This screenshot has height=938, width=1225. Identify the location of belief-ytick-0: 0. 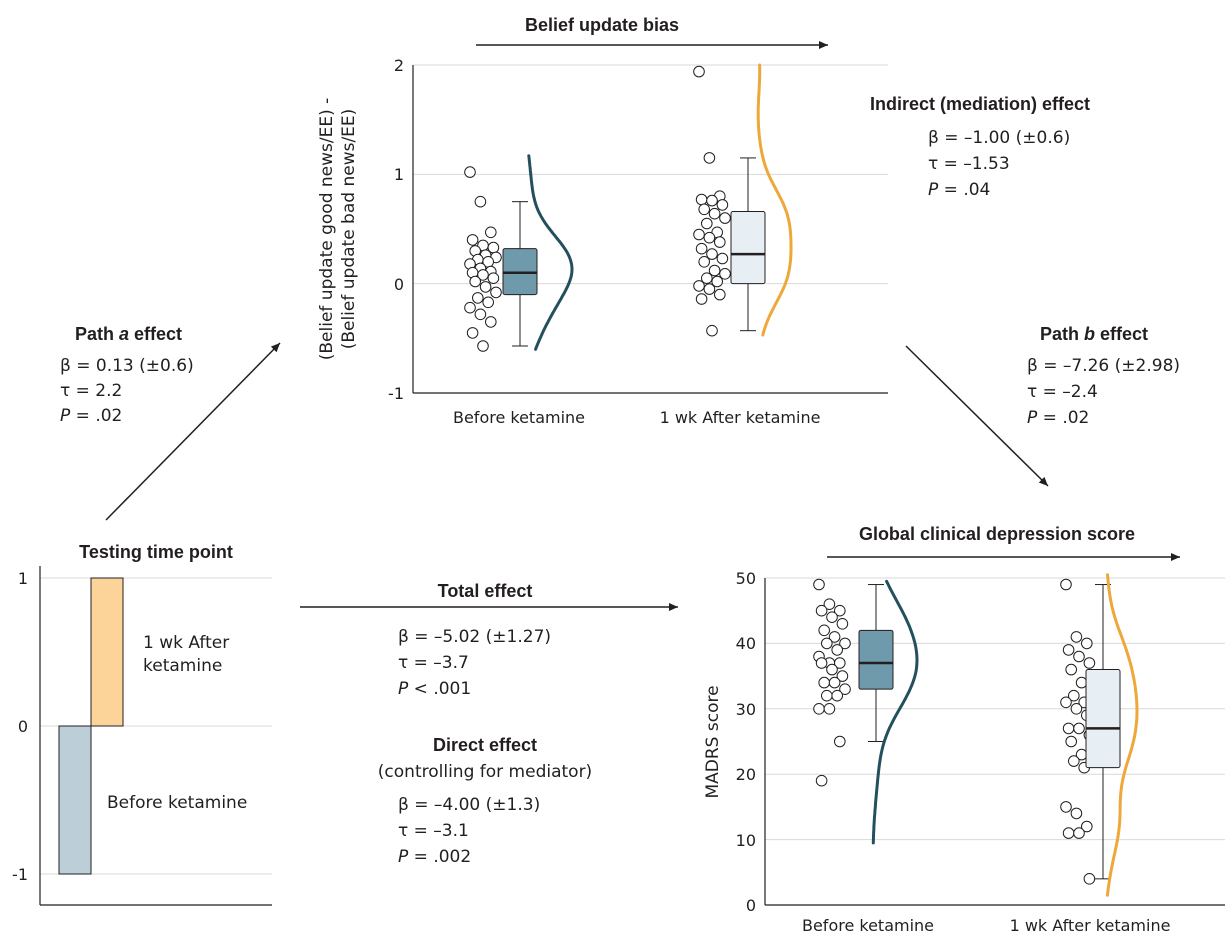
(399, 284).